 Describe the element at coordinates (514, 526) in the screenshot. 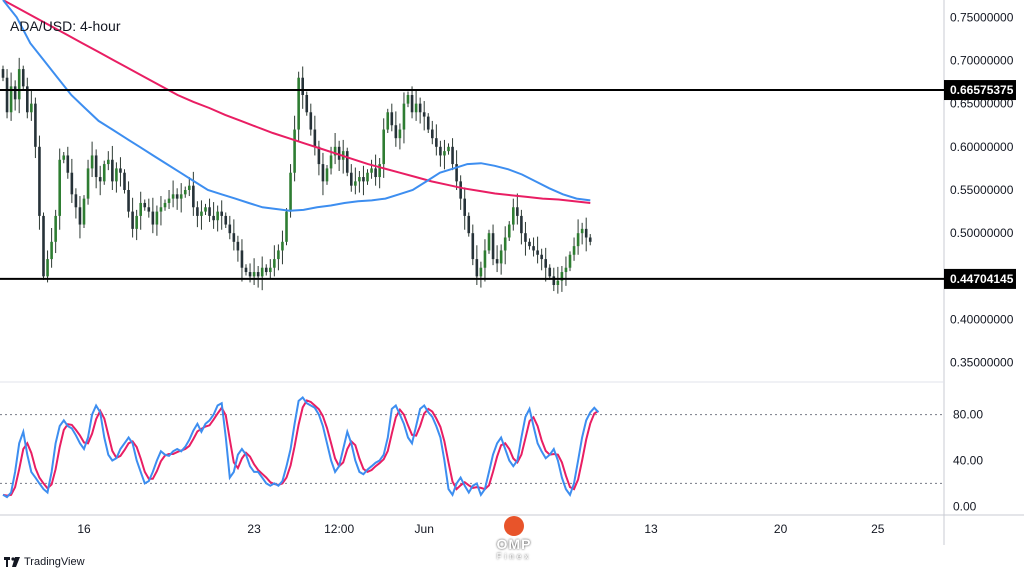

I see `omp-logo-icon` at that location.